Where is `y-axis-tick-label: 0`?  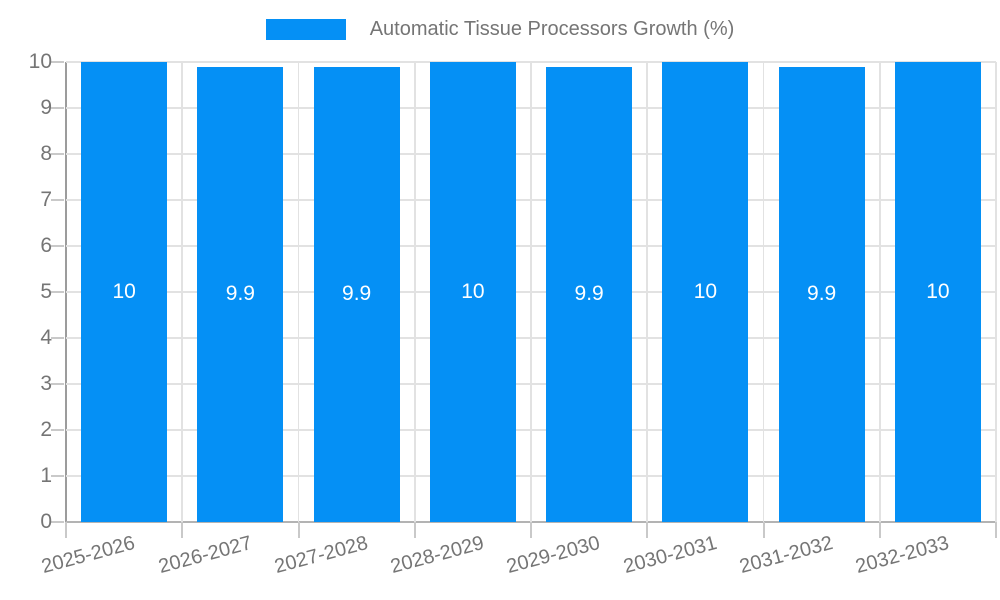
y-axis-tick-label: 0 is located at coordinates (46, 521).